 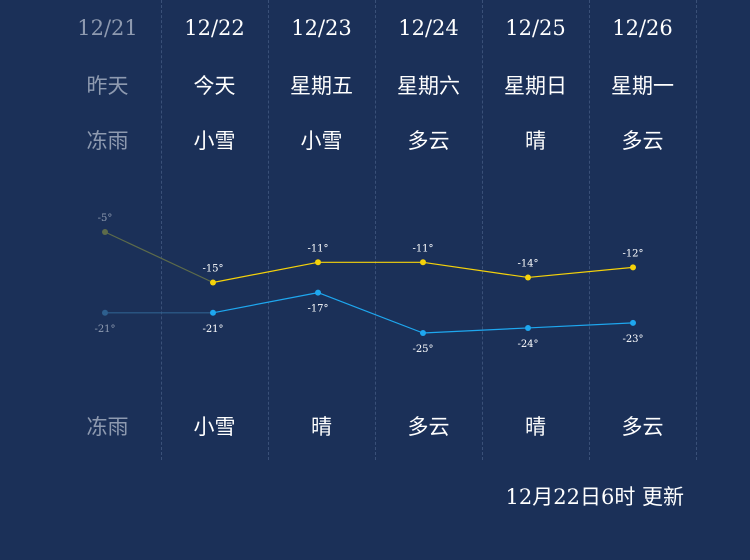 I want to click on day-column-12-24: 12/24 星期六 多云 多云, so click(x=428, y=230).